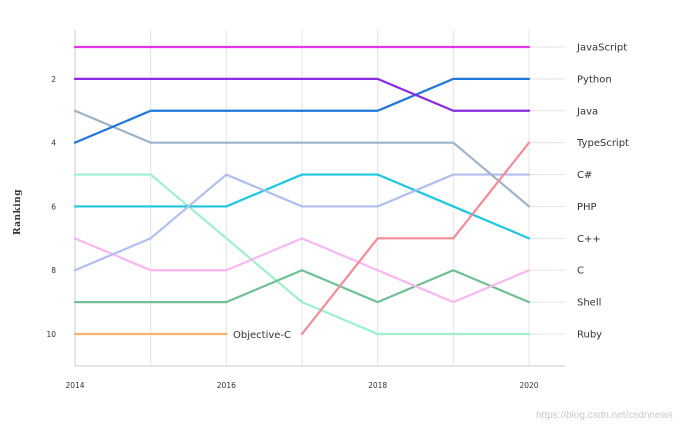  Describe the element at coordinates (262, 335) in the screenshot. I see `objective-c-annotation: Objective-C` at that location.